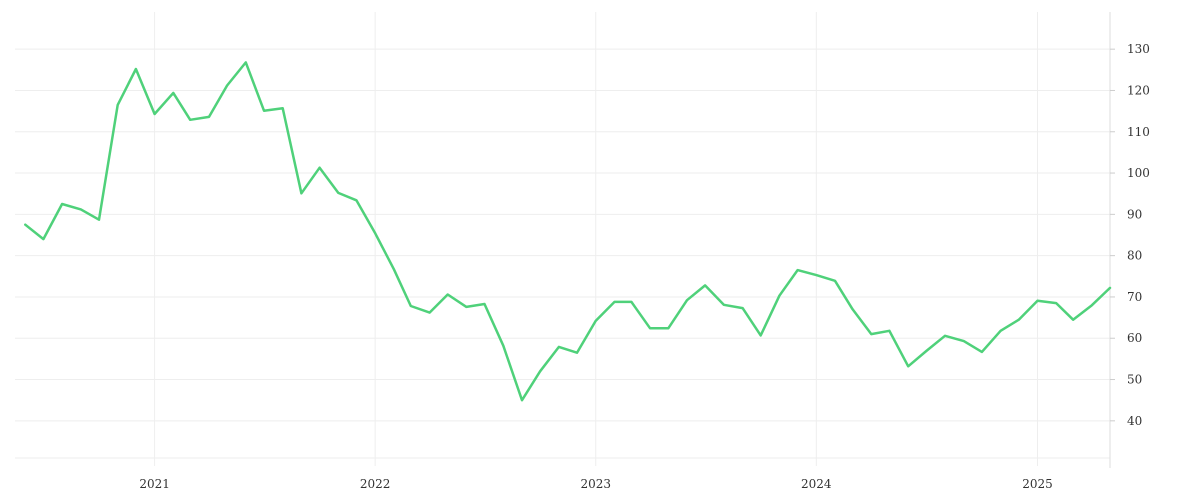 Image resolution: width=1200 pixels, height=500 pixels. Describe the element at coordinates (1138, 49) in the screenshot. I see `y-tick-label: 130` at that location.